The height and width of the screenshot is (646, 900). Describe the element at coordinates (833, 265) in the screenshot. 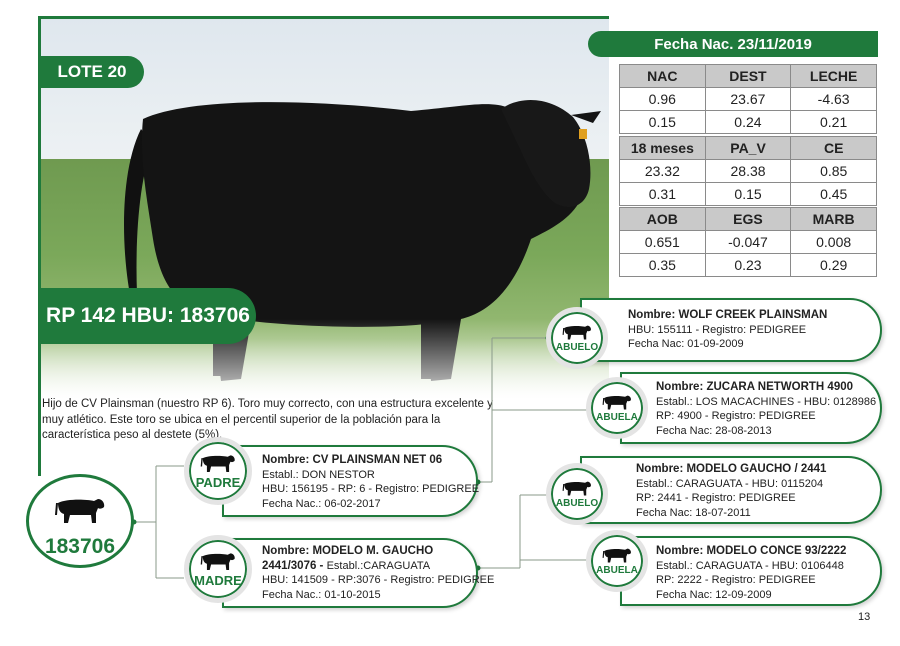

I see `epd-accuracy: 0.29` at that location.